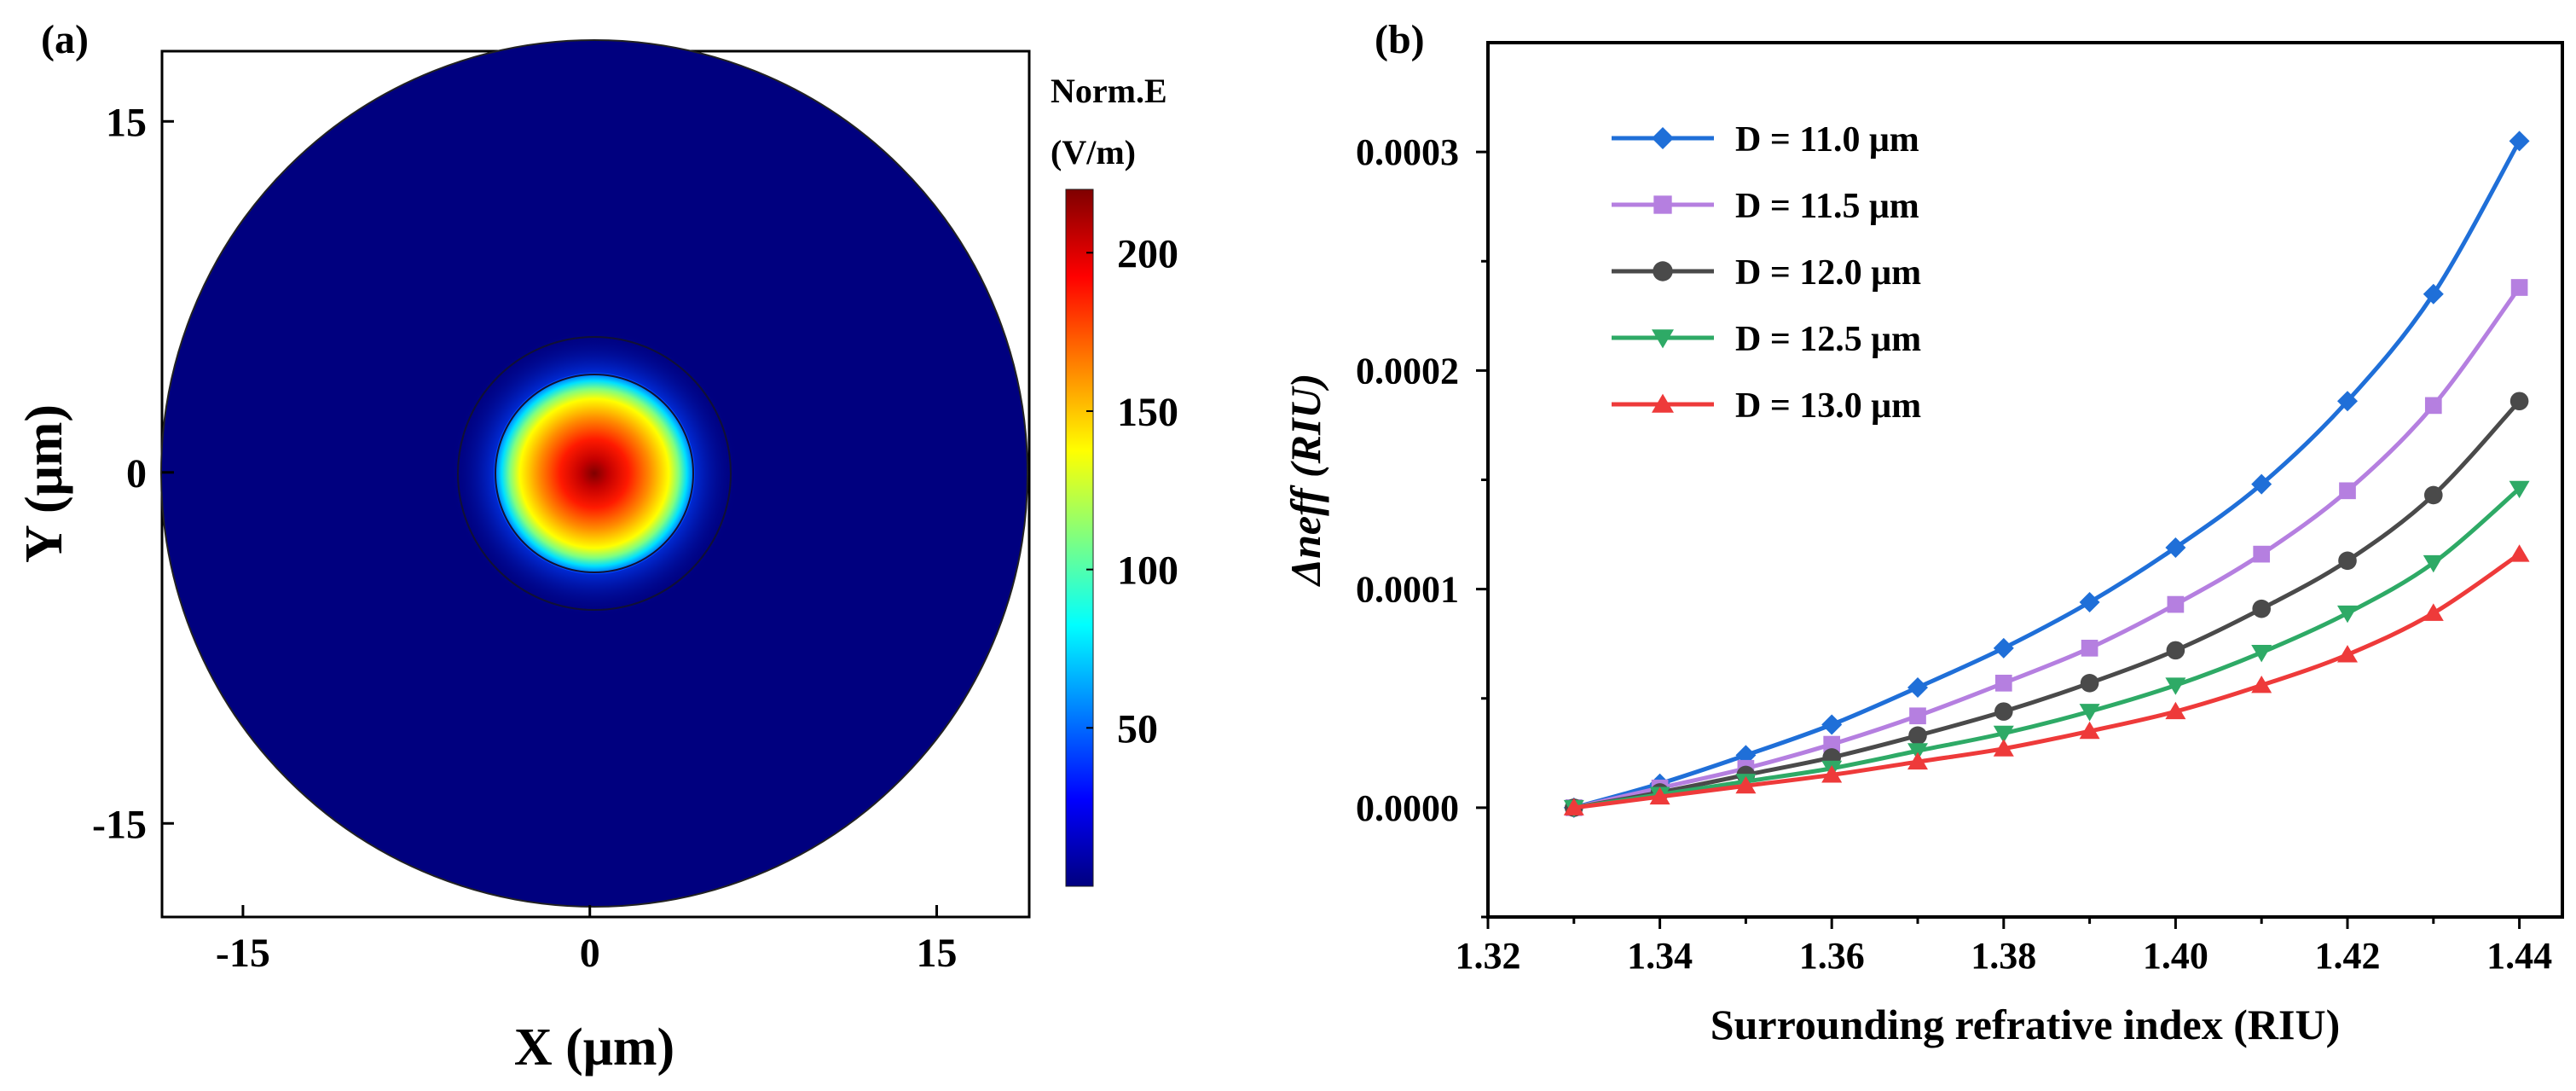  I want to click on panel-b-y-title: Δneff (RIU), so click(1305, 480).